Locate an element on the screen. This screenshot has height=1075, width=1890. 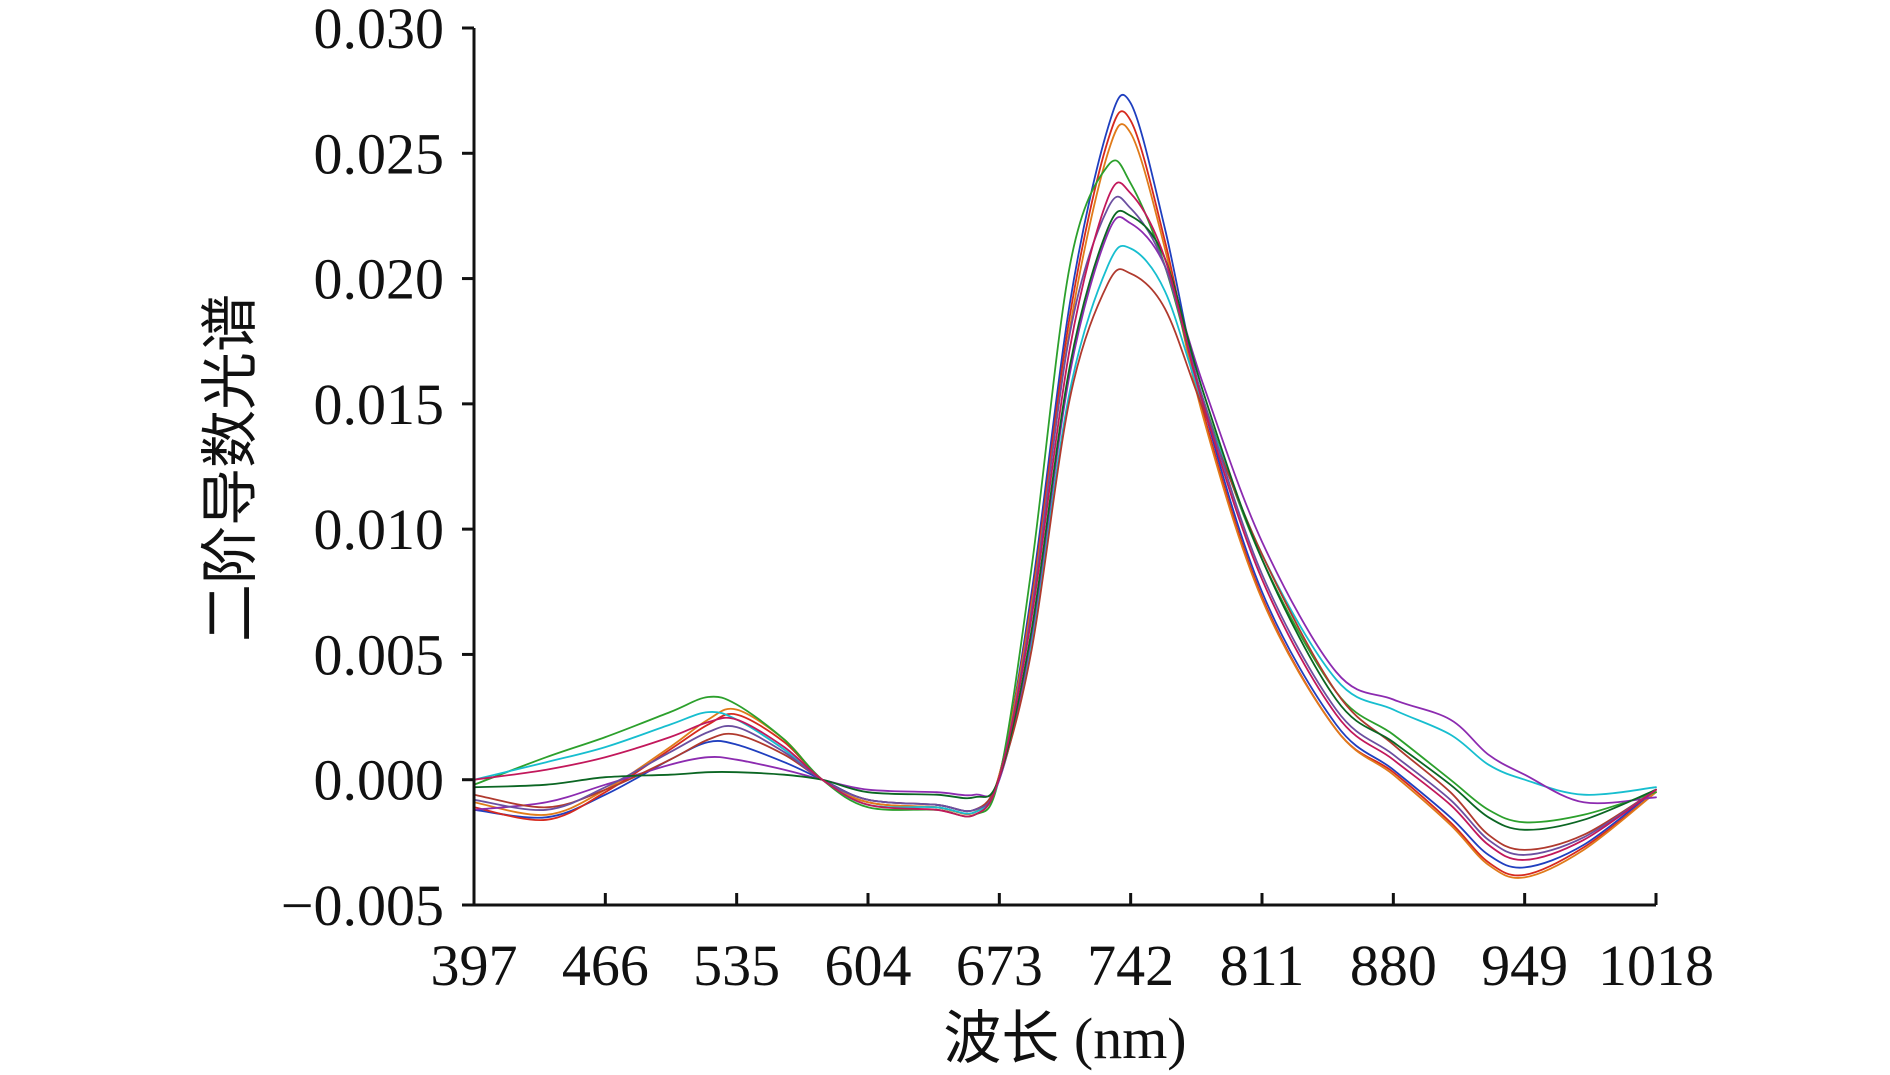
y-tick-label: 0.025 is located at coordinates (379, 153).